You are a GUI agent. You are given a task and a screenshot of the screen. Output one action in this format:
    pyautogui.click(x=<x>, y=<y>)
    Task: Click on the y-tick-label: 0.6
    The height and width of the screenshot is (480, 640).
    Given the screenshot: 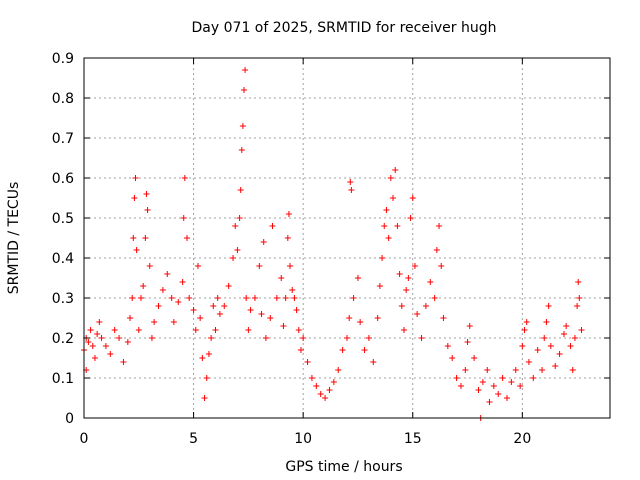 What is the action you would take?
    pyautogui.click(x=63, y=179)
    